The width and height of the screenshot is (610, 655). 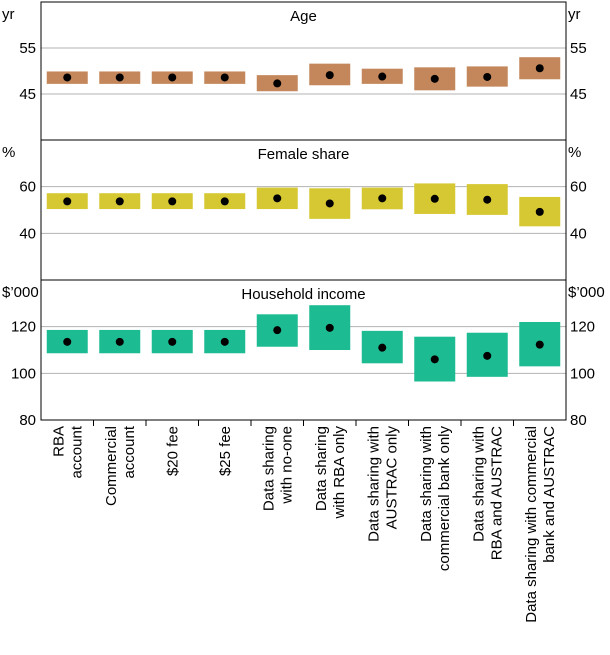 What do you see at coordinates (58, 441) in the screenshot?
I see `category-label: RBA` at bounding box center [58, 441].